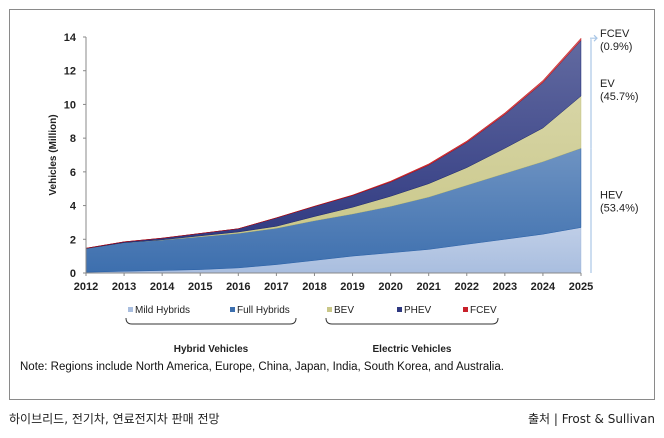  I want to click on x-tick-label: 2013, so click(124, 287).